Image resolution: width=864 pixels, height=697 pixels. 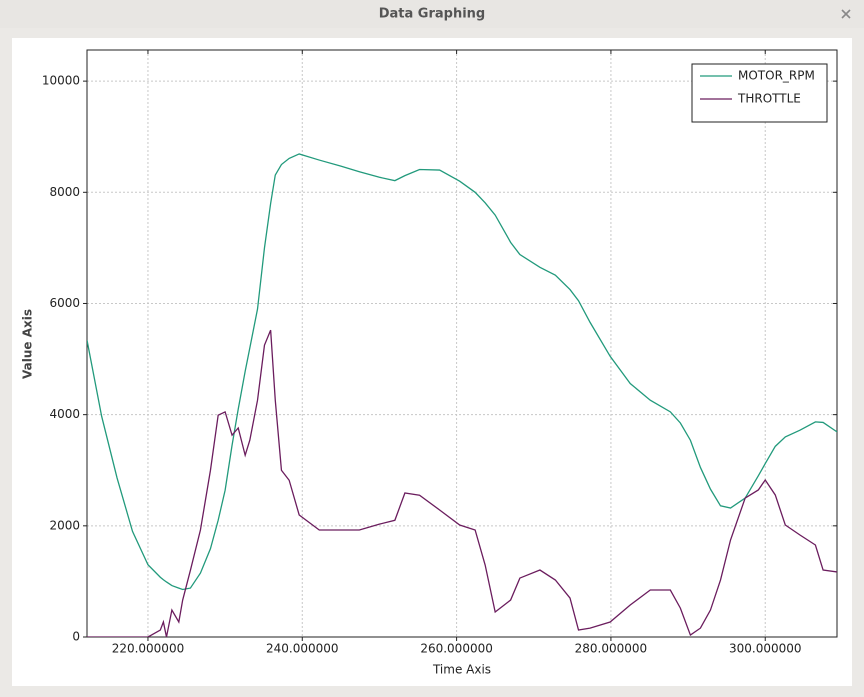 I want to click on legend-box, so click(x=759, y=93).